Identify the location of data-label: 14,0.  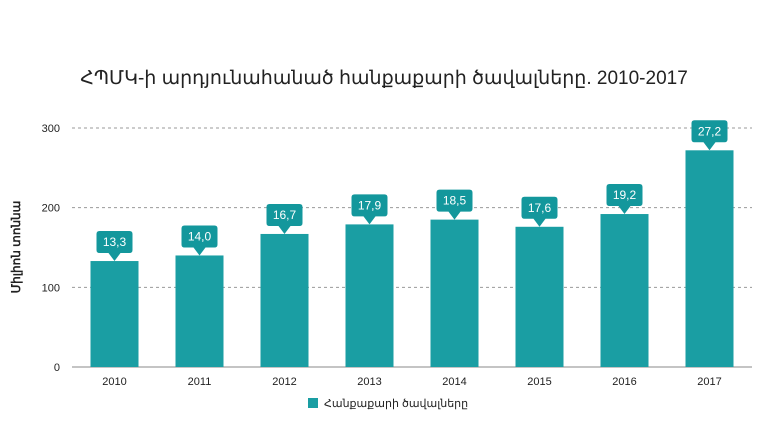
(200, 236).